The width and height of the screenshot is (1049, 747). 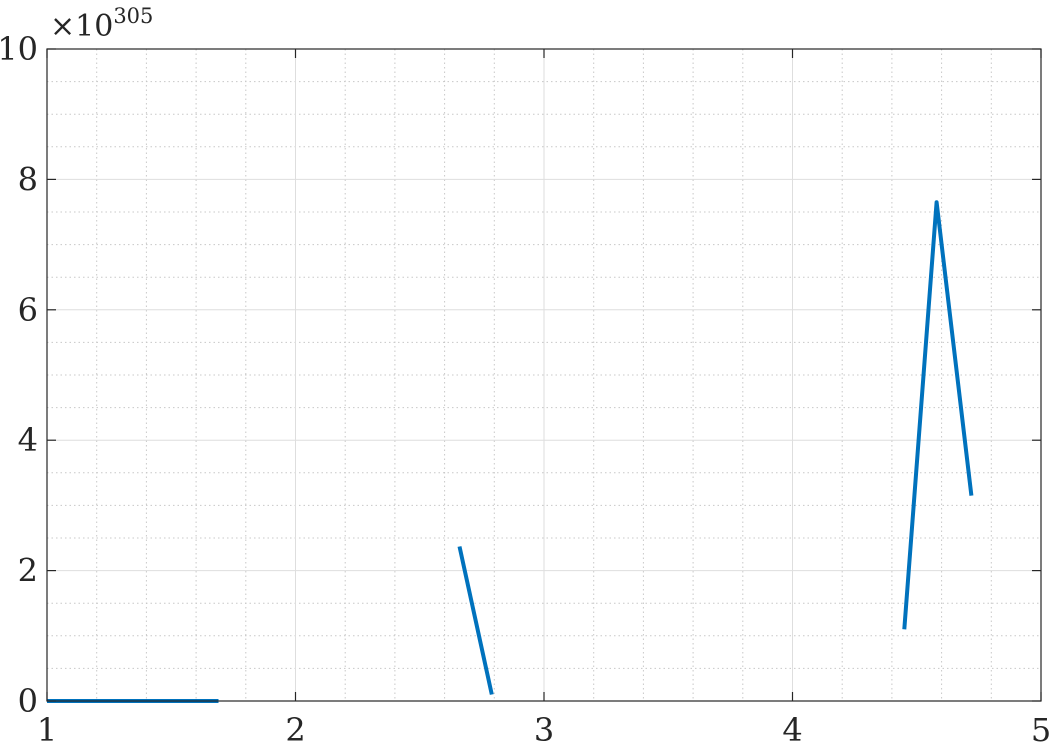 I want to click on y-tick-labels: 0 2 4 6 8 10, so click(x=19, y=375).